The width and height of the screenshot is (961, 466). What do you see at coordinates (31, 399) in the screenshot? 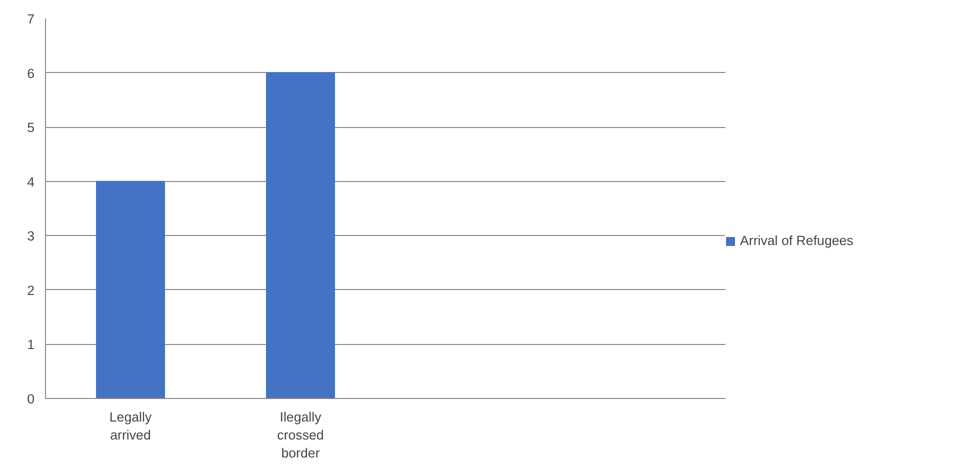
I see `y-tick-label: 0` at bounding box center [31, 399].